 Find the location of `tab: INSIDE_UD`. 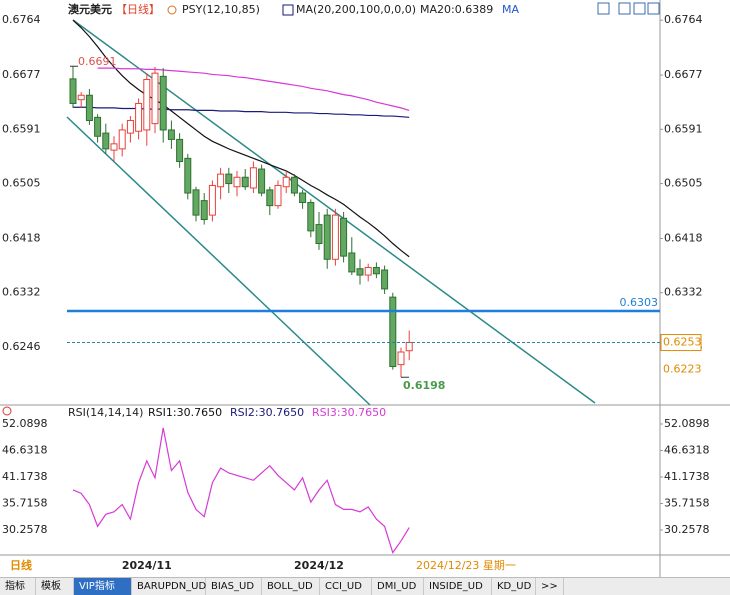

tab: INSIDE_UD is located at coordinates (458, 586).